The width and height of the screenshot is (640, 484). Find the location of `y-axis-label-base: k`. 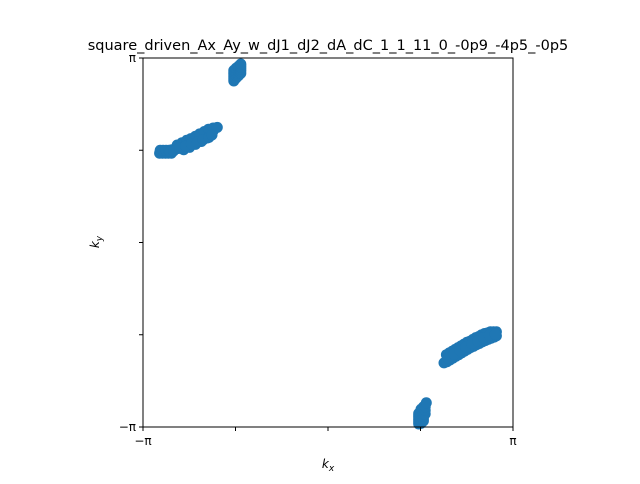

y-axis-label-base: k is located at coordinates (95, 244).